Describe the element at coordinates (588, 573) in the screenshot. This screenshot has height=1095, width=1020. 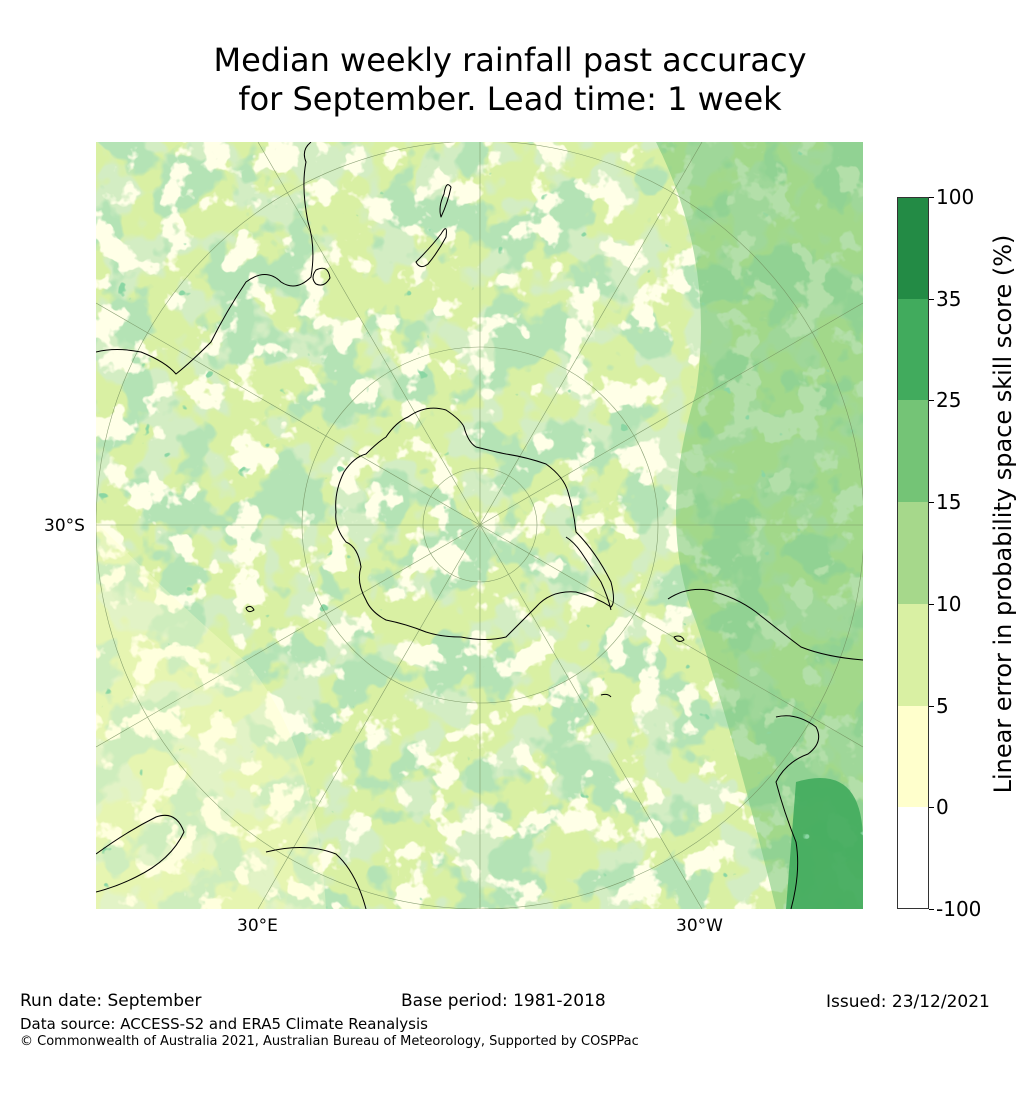
I see `antarctic-peninsula` at that location.